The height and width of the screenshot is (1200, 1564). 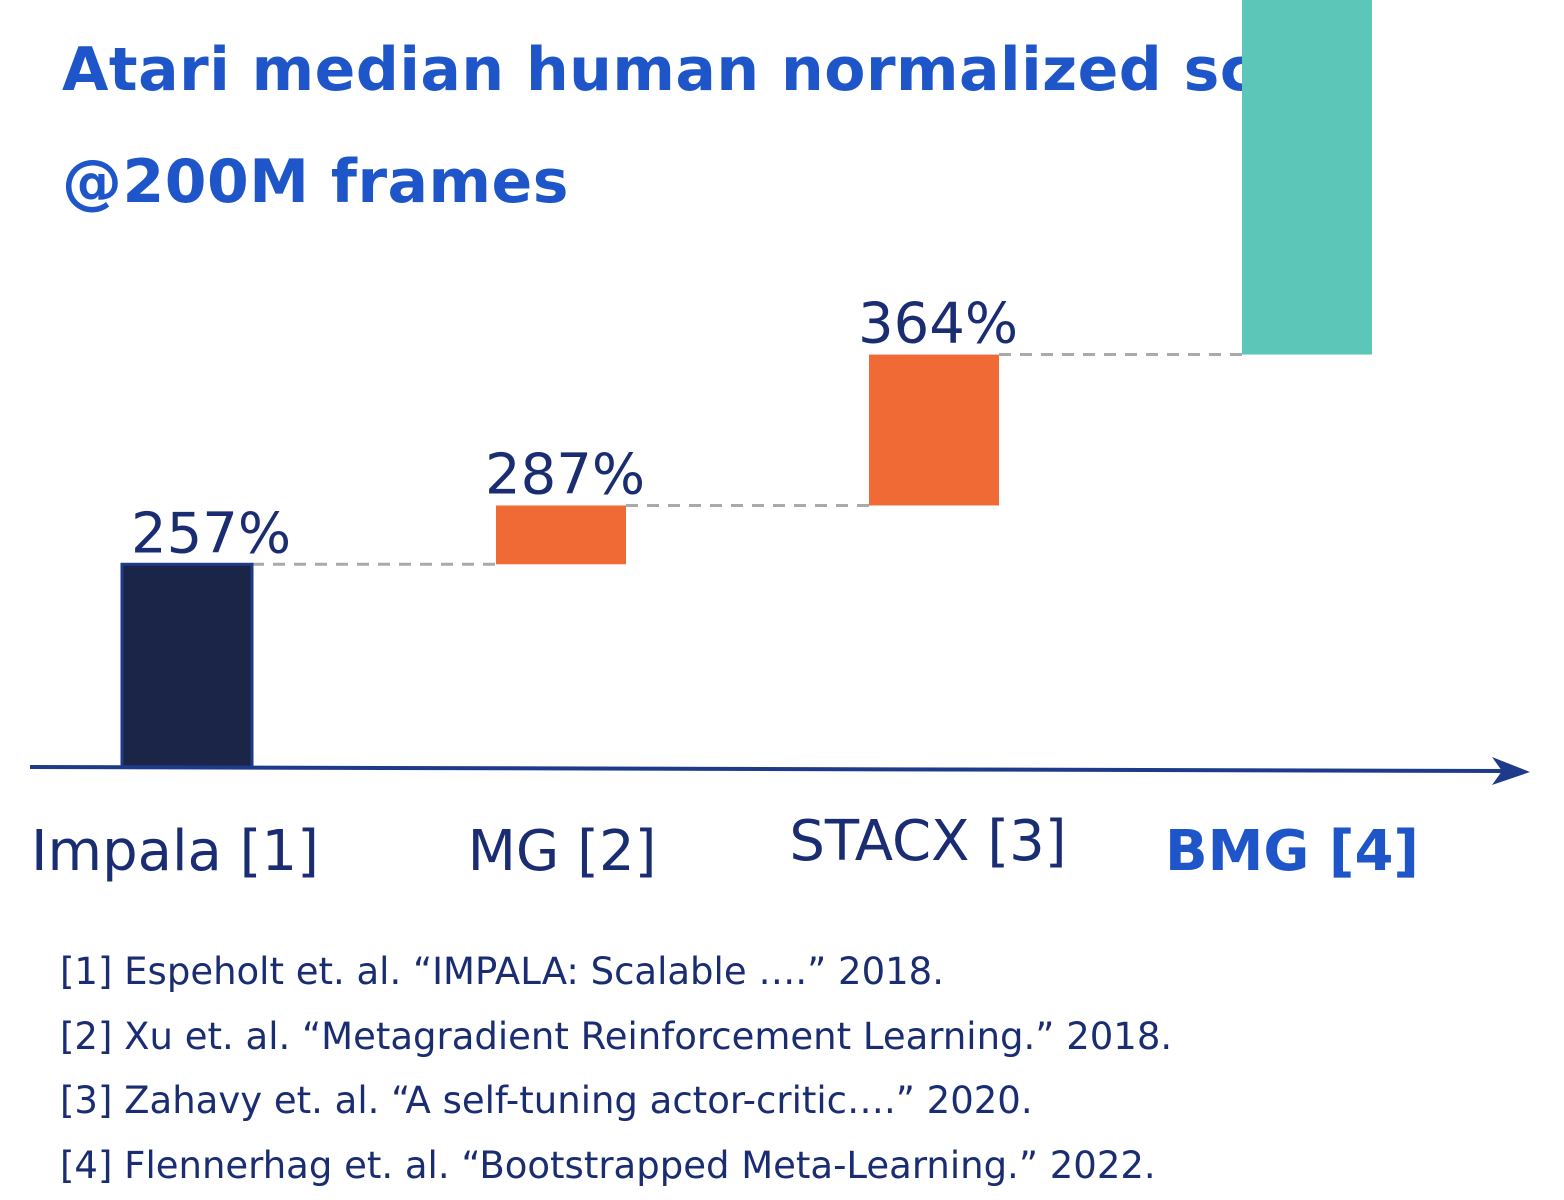 I want to click on category-label: MG [2], so click(x=562, y=851).